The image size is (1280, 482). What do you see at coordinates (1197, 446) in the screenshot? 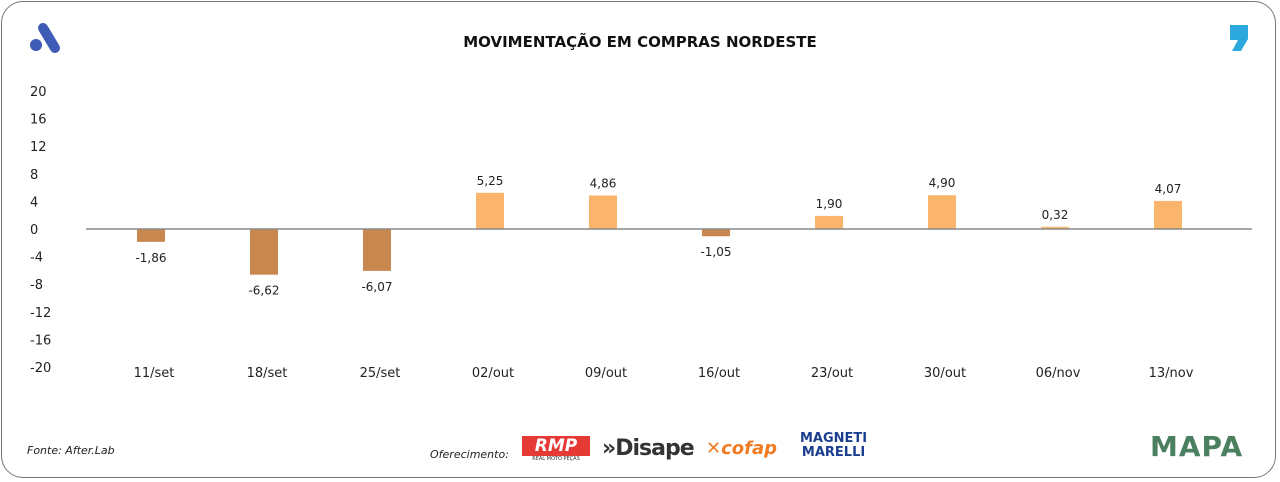
I see `mapa-logo: MAPA` at bounding box center [1197, 446].